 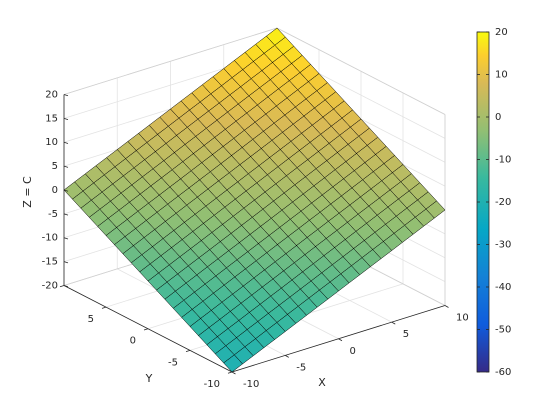 I want to click on z-tick-label: -15, so click(x=50, y=262).